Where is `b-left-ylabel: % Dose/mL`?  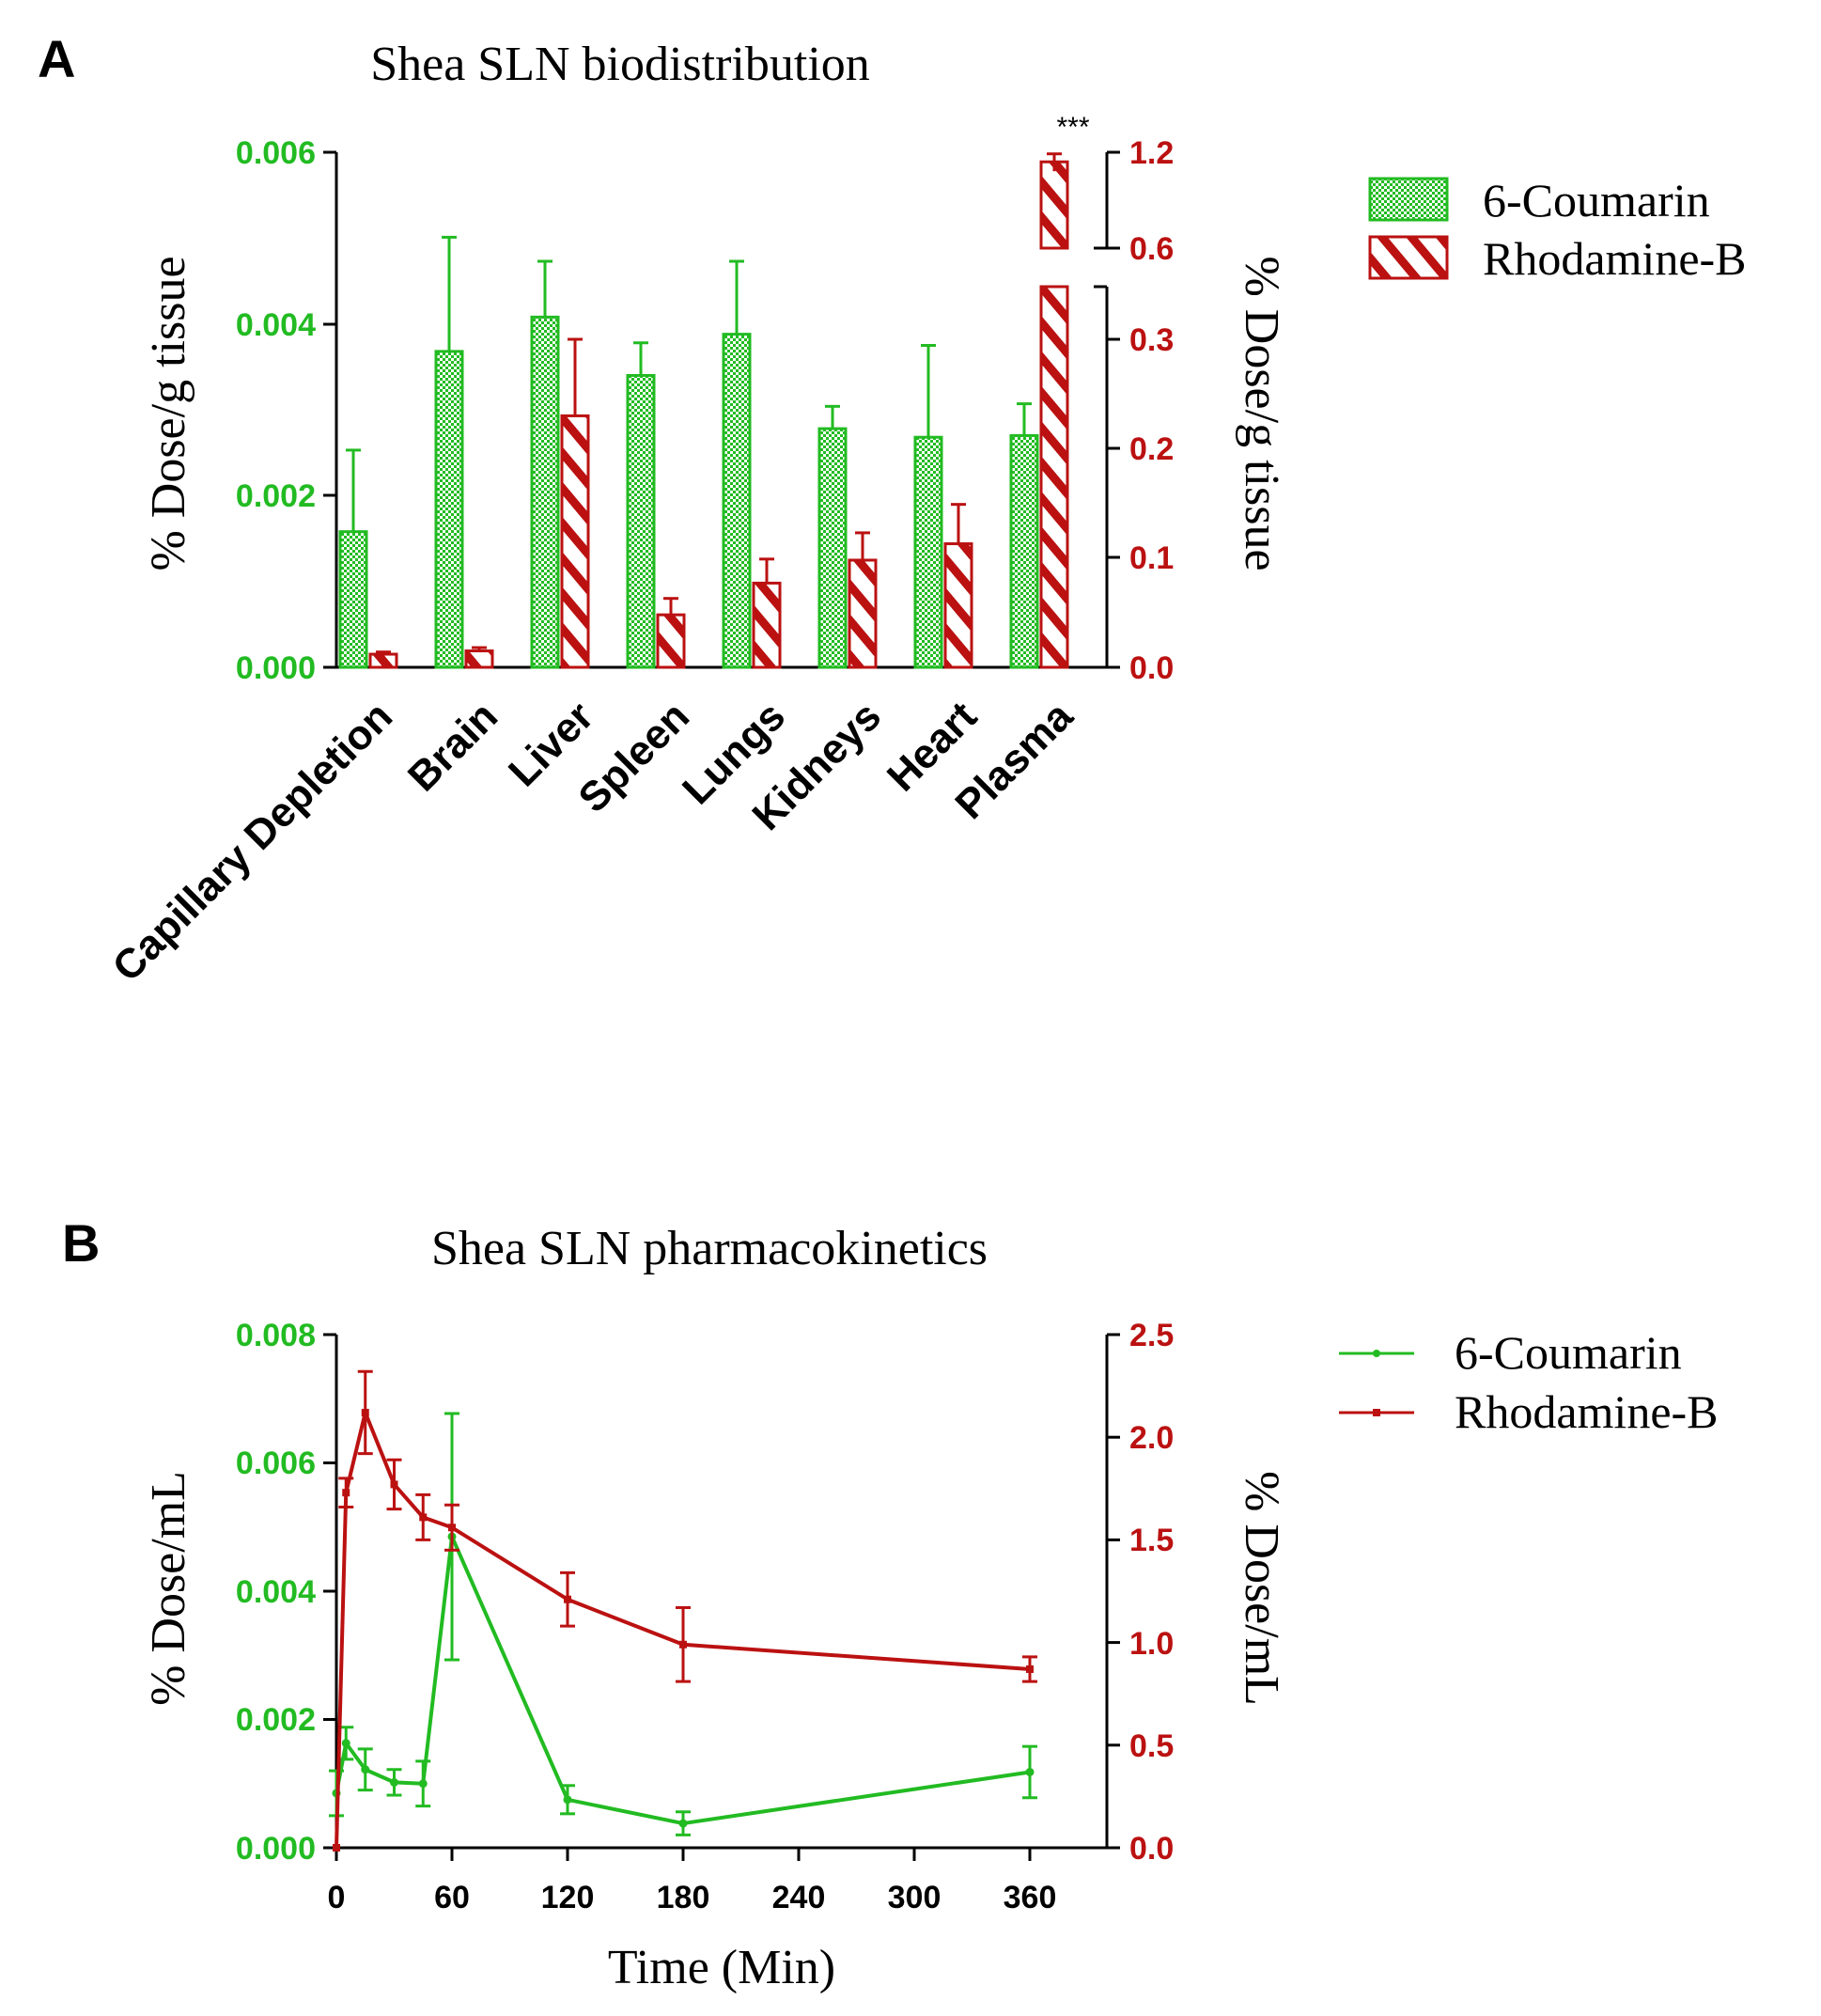 b-left-ylabel: % Dose/mL is located at coordinates (168, 1588).